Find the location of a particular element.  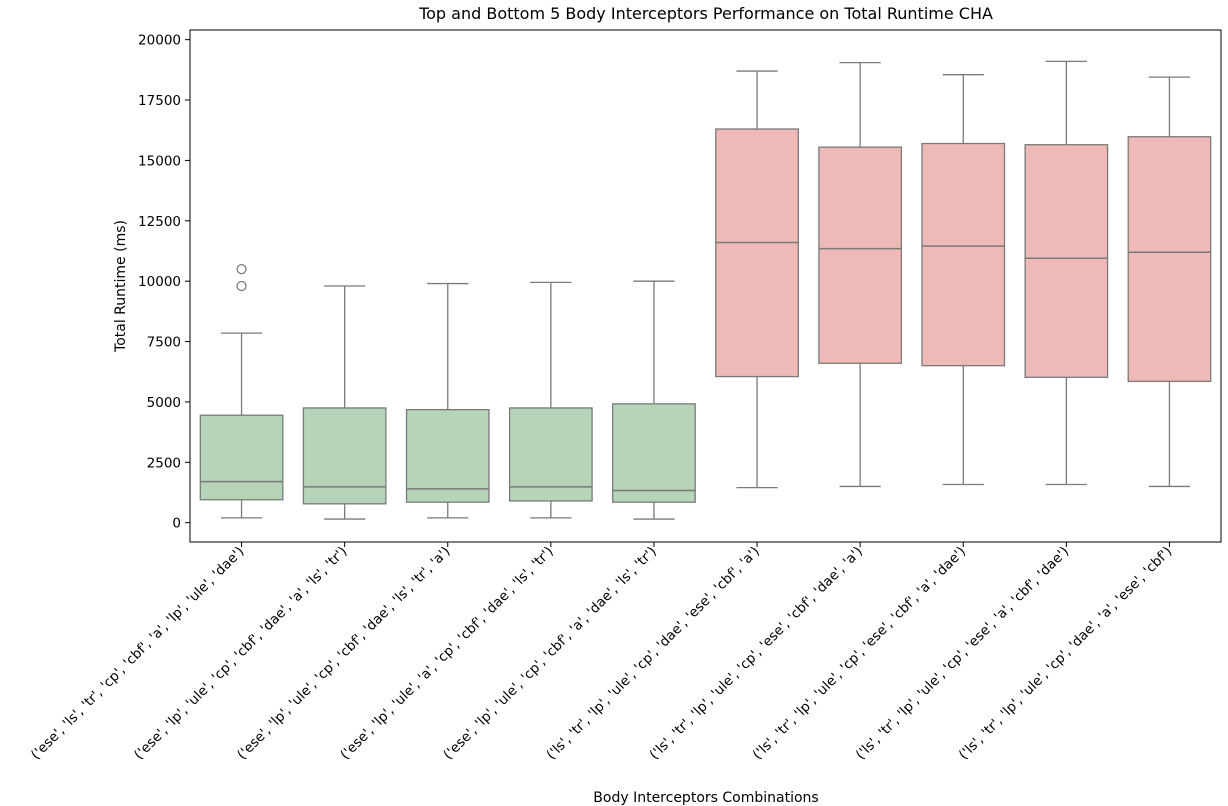

y-tick-label: 12500 is located at coordinates (159, 222).